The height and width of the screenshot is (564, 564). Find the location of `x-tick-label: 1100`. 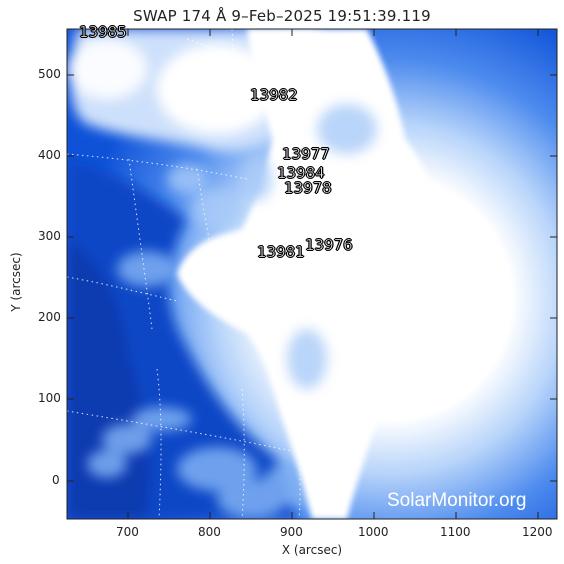

x-tick-label: 1100 is located at coordinates (455, 532).